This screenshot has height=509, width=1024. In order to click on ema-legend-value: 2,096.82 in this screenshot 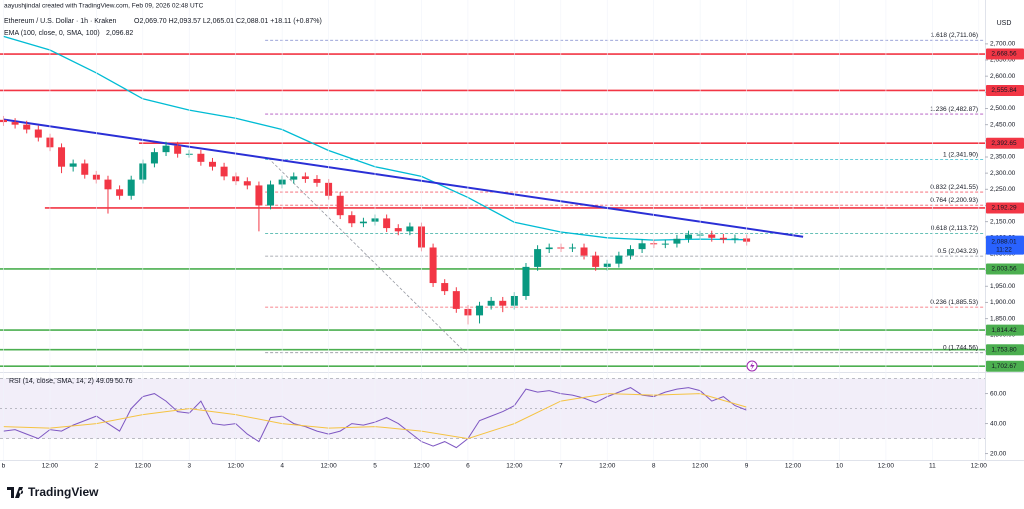, I will do `click(119, 33)`.